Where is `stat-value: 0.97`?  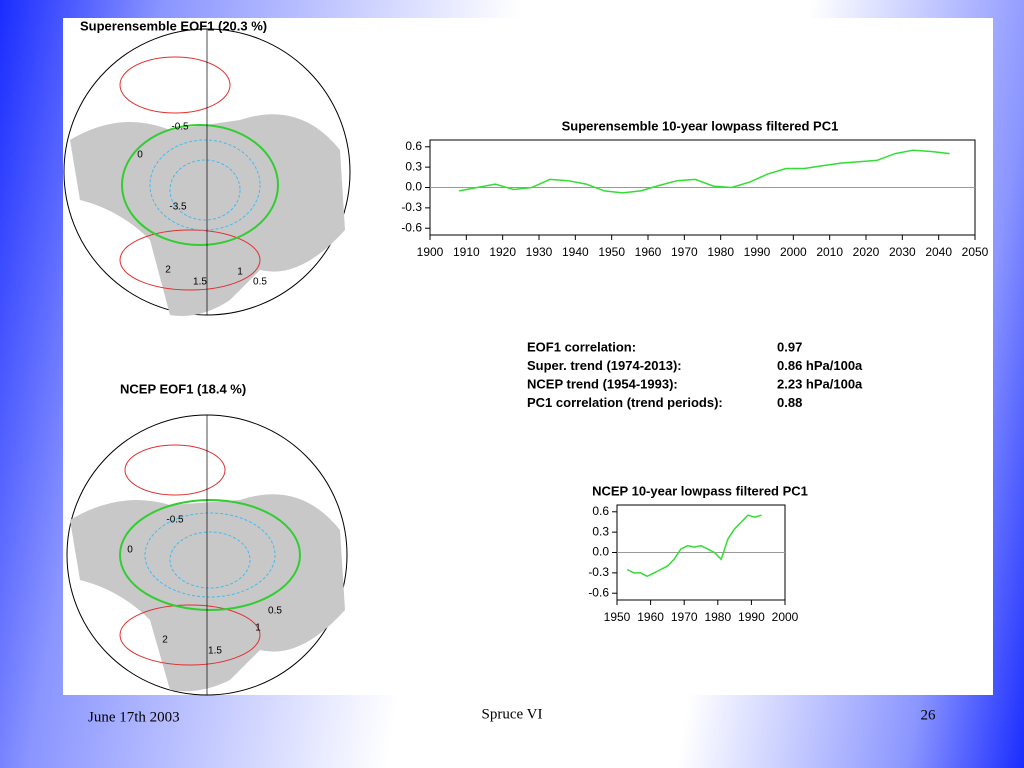 stat-value: 0.97 is located at coordinates (789, 346).